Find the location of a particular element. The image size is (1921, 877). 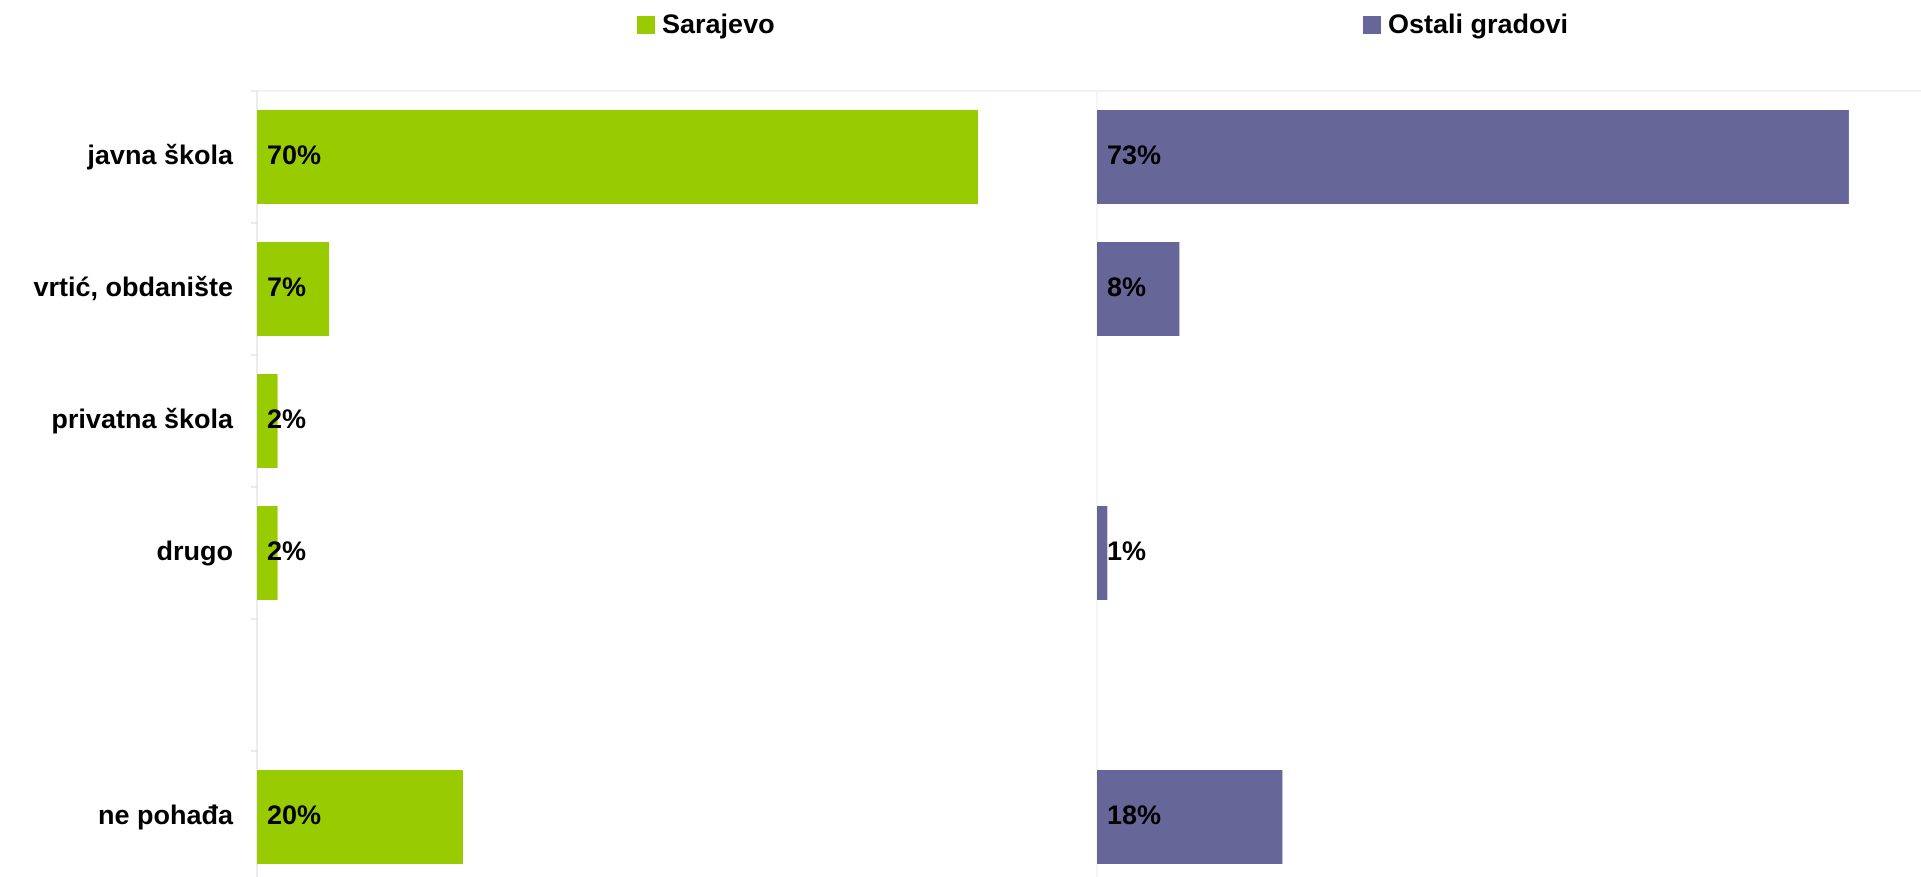

category-label: drugo is located at coordinates (195, 551).